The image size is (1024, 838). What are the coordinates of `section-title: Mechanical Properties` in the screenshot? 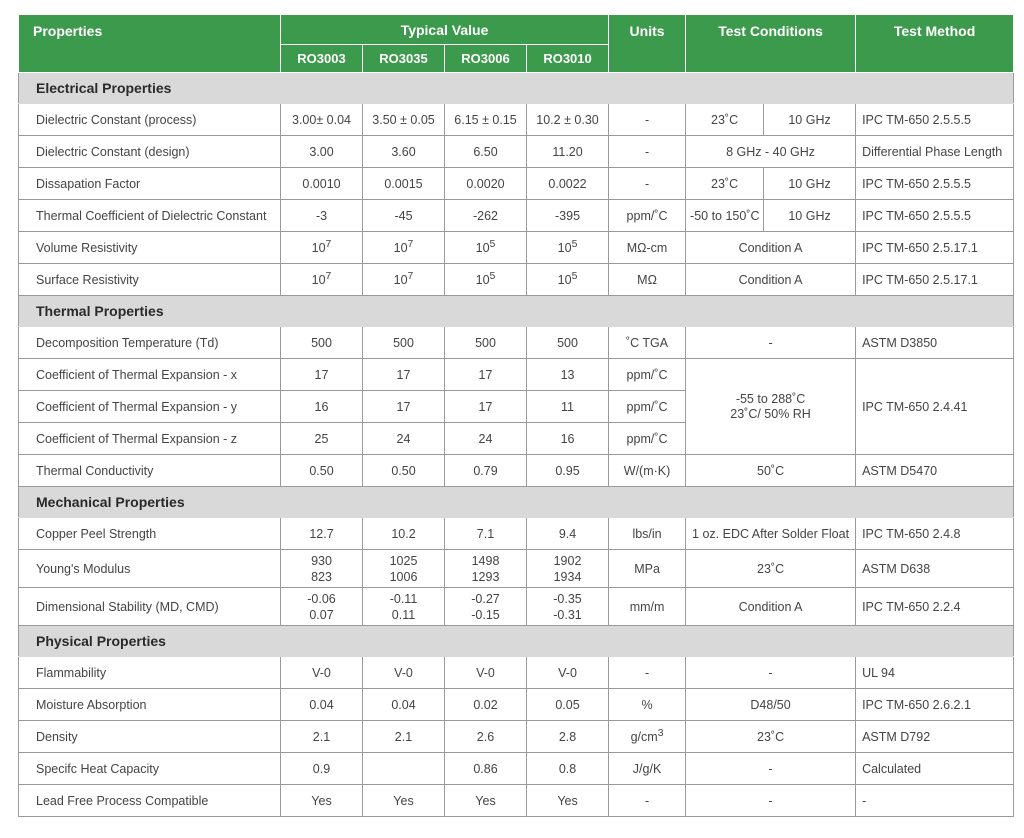 It's located at (516, 502).